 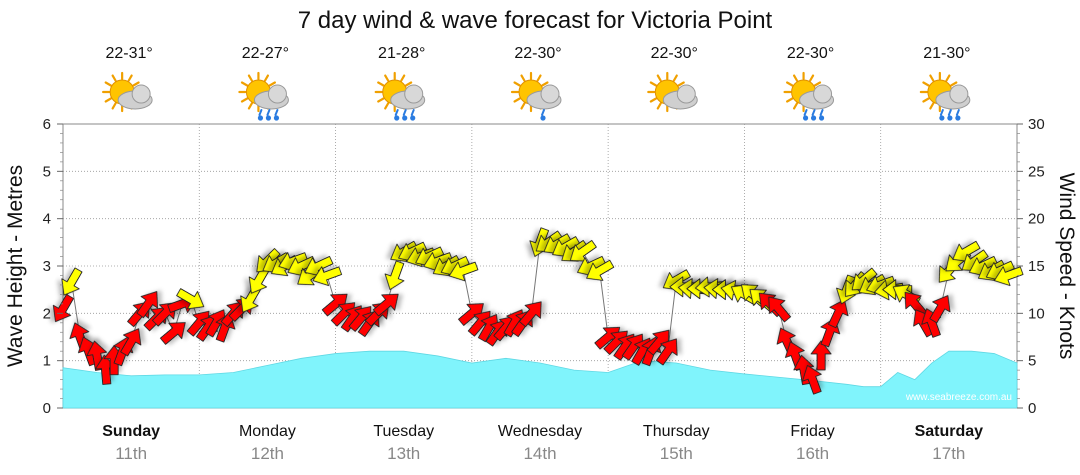 I want to click on wave-layer, so click(x=540, y=379).